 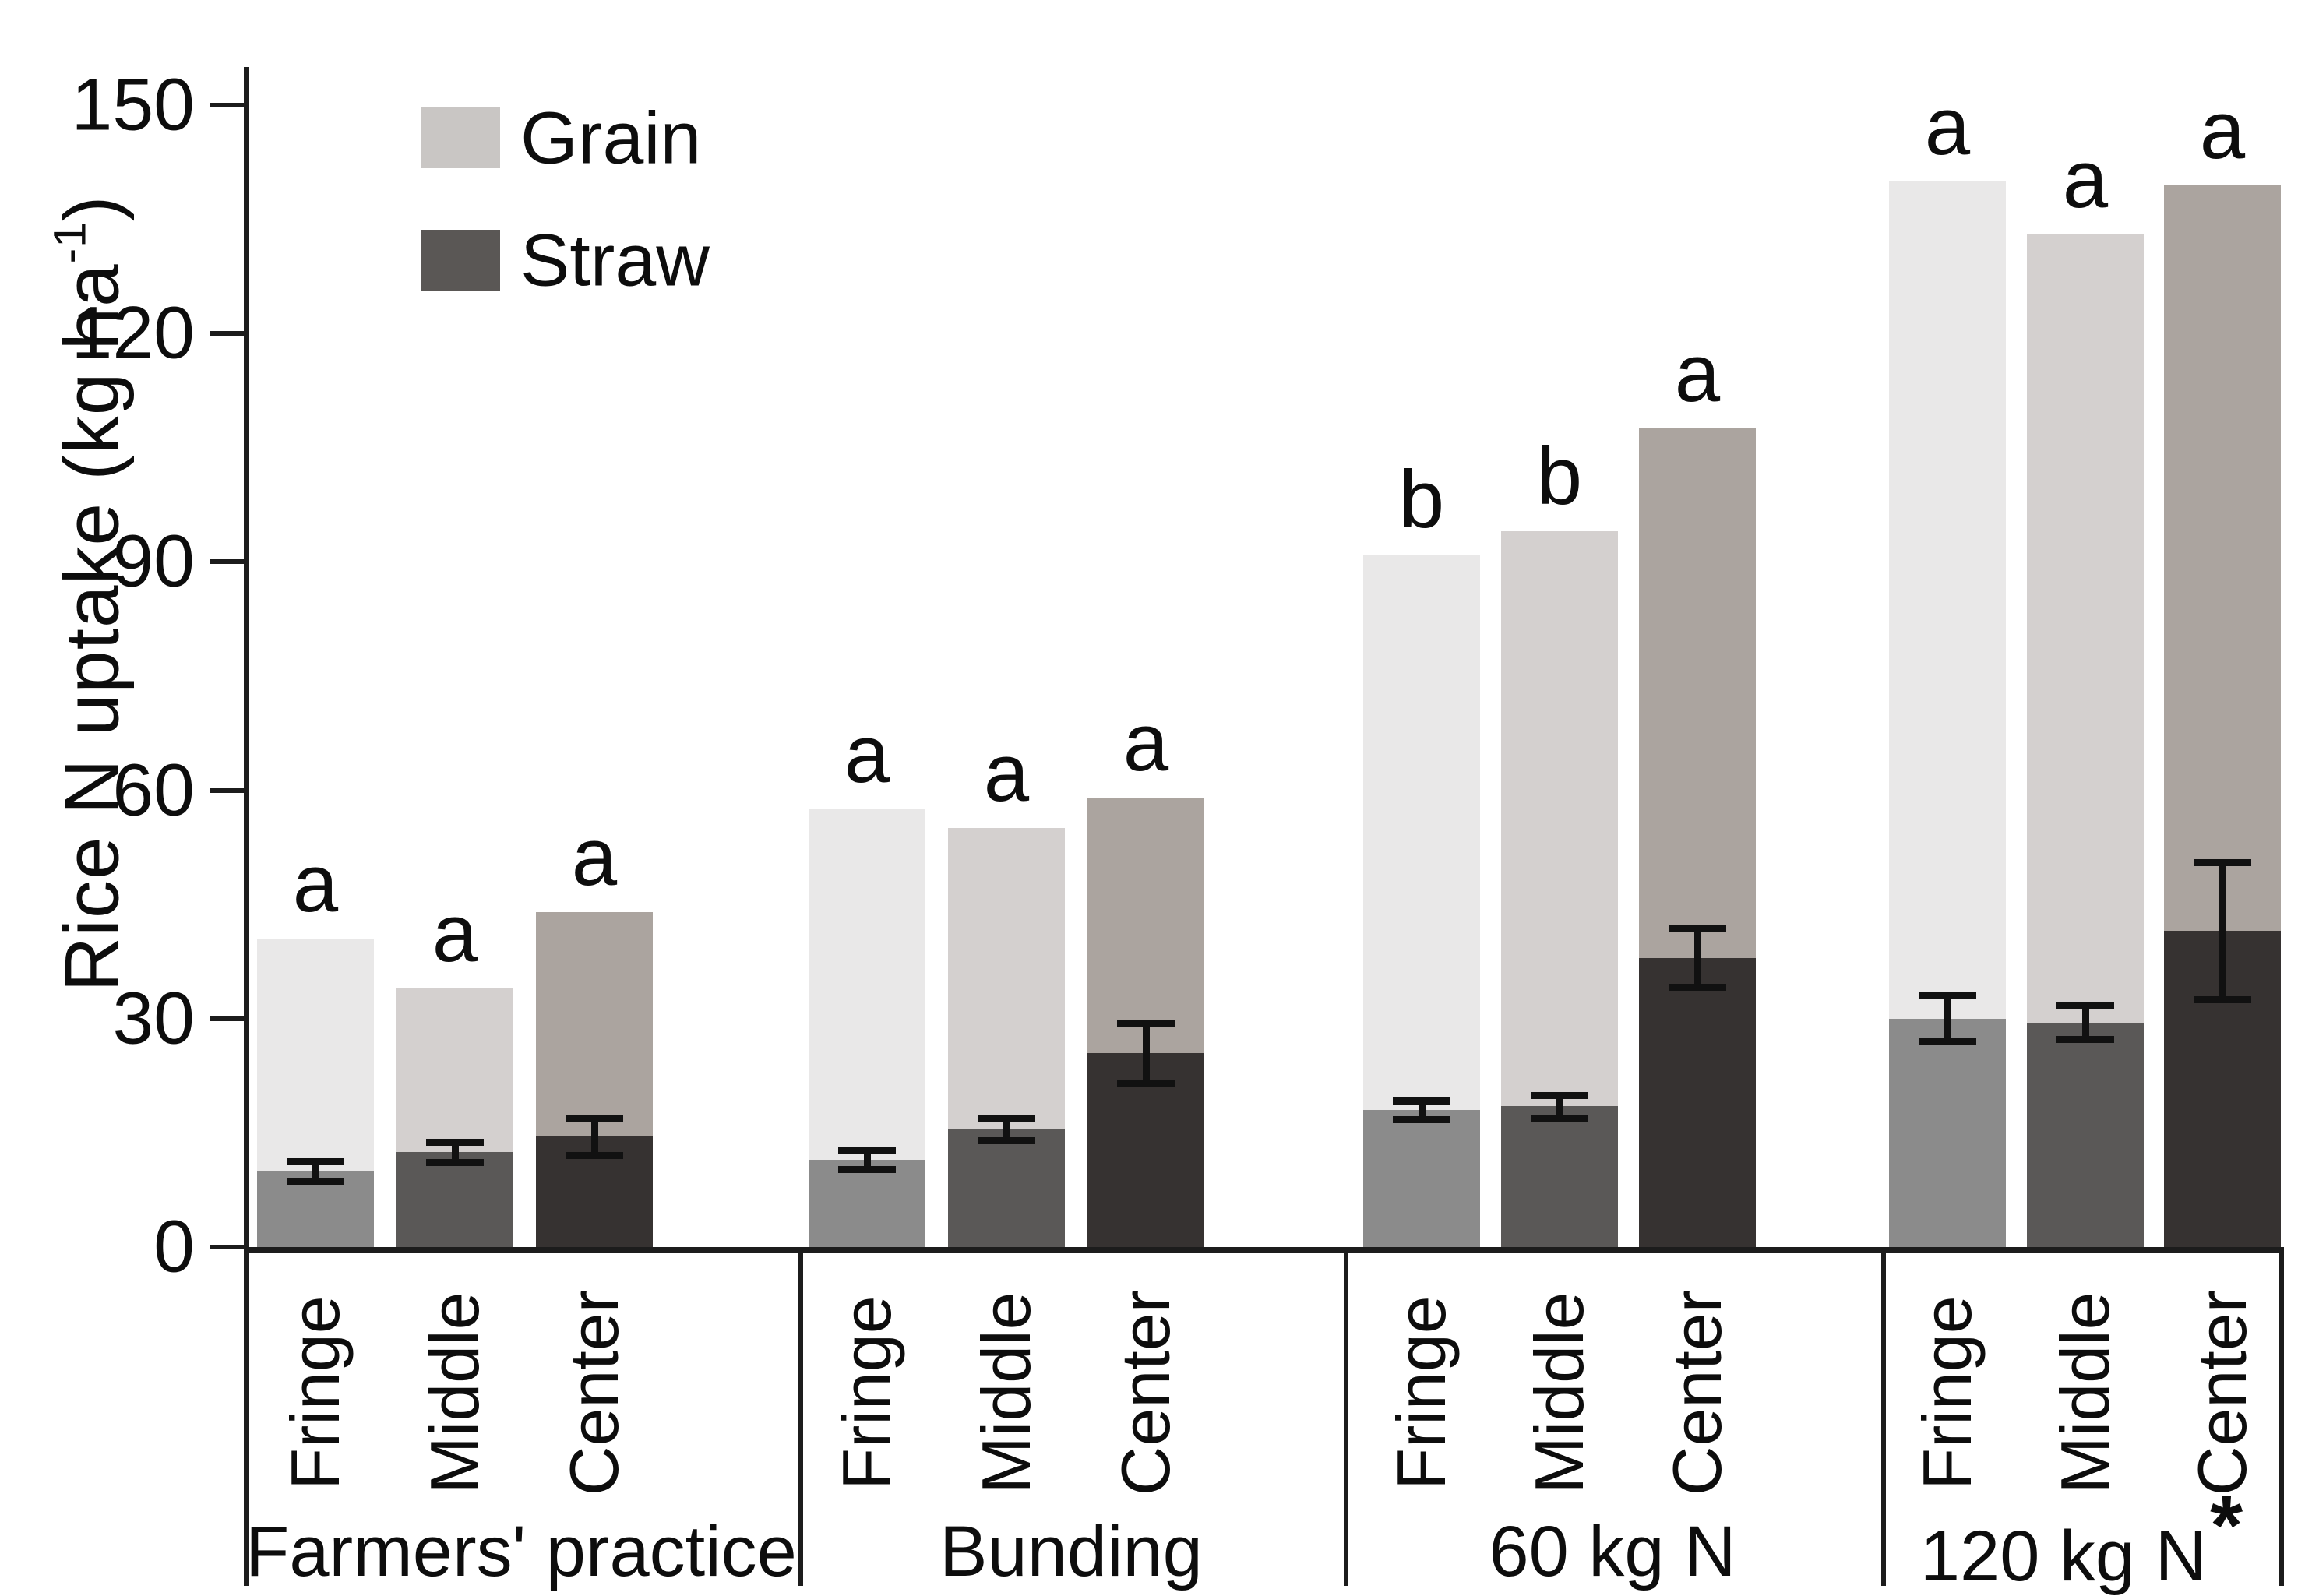 I want to click on group-label: Bunding, so click(x=1071, y=1552).